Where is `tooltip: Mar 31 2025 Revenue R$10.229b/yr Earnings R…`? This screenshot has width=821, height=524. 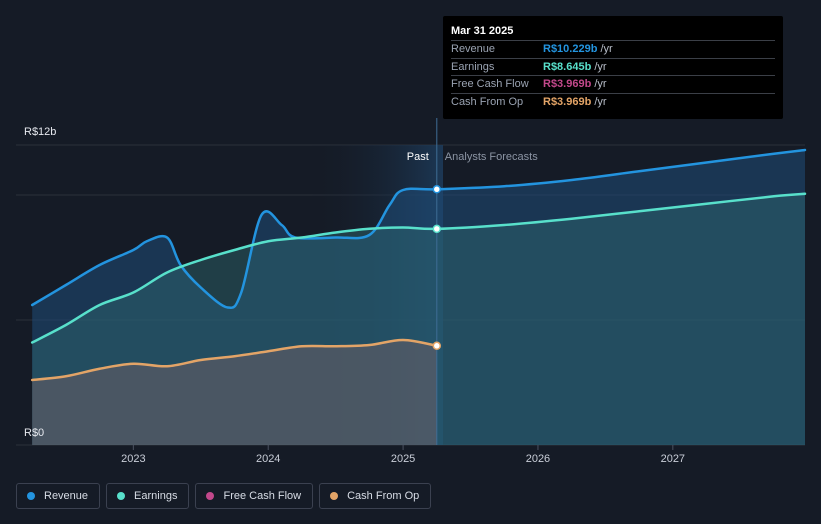 tooltip: Mar 31 2025 Revenue R$10.229b/yr Earnings R… is located at coordinates (613, 67).